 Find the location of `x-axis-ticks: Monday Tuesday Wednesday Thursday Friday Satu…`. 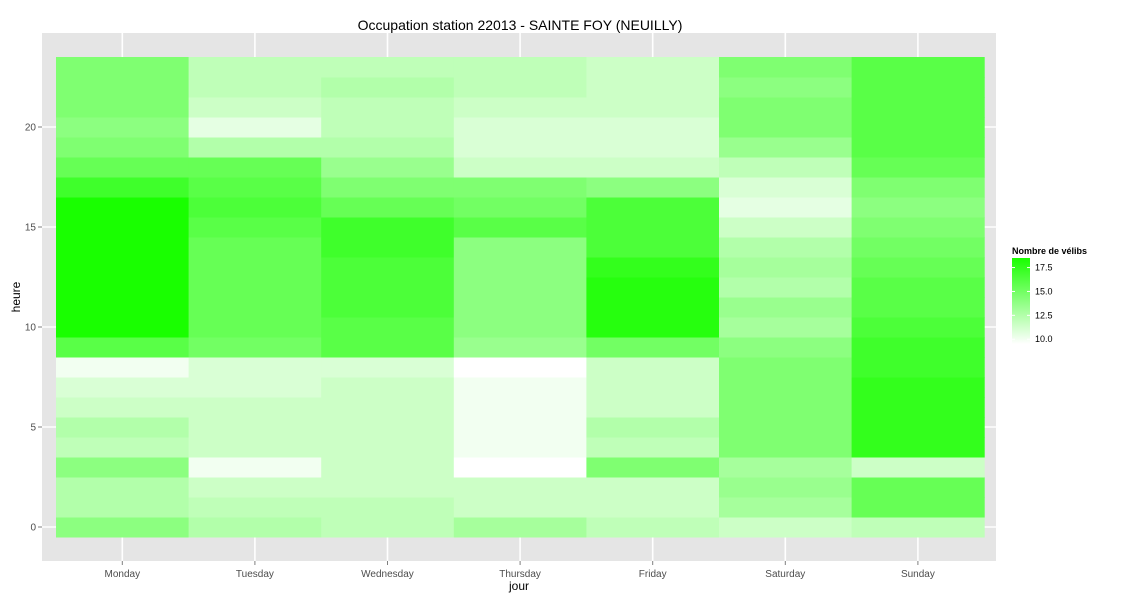

x-axis-ticks: Monday Tuesday Wednesday Thursday Friday Satu… is located at coordinates (520, 570).